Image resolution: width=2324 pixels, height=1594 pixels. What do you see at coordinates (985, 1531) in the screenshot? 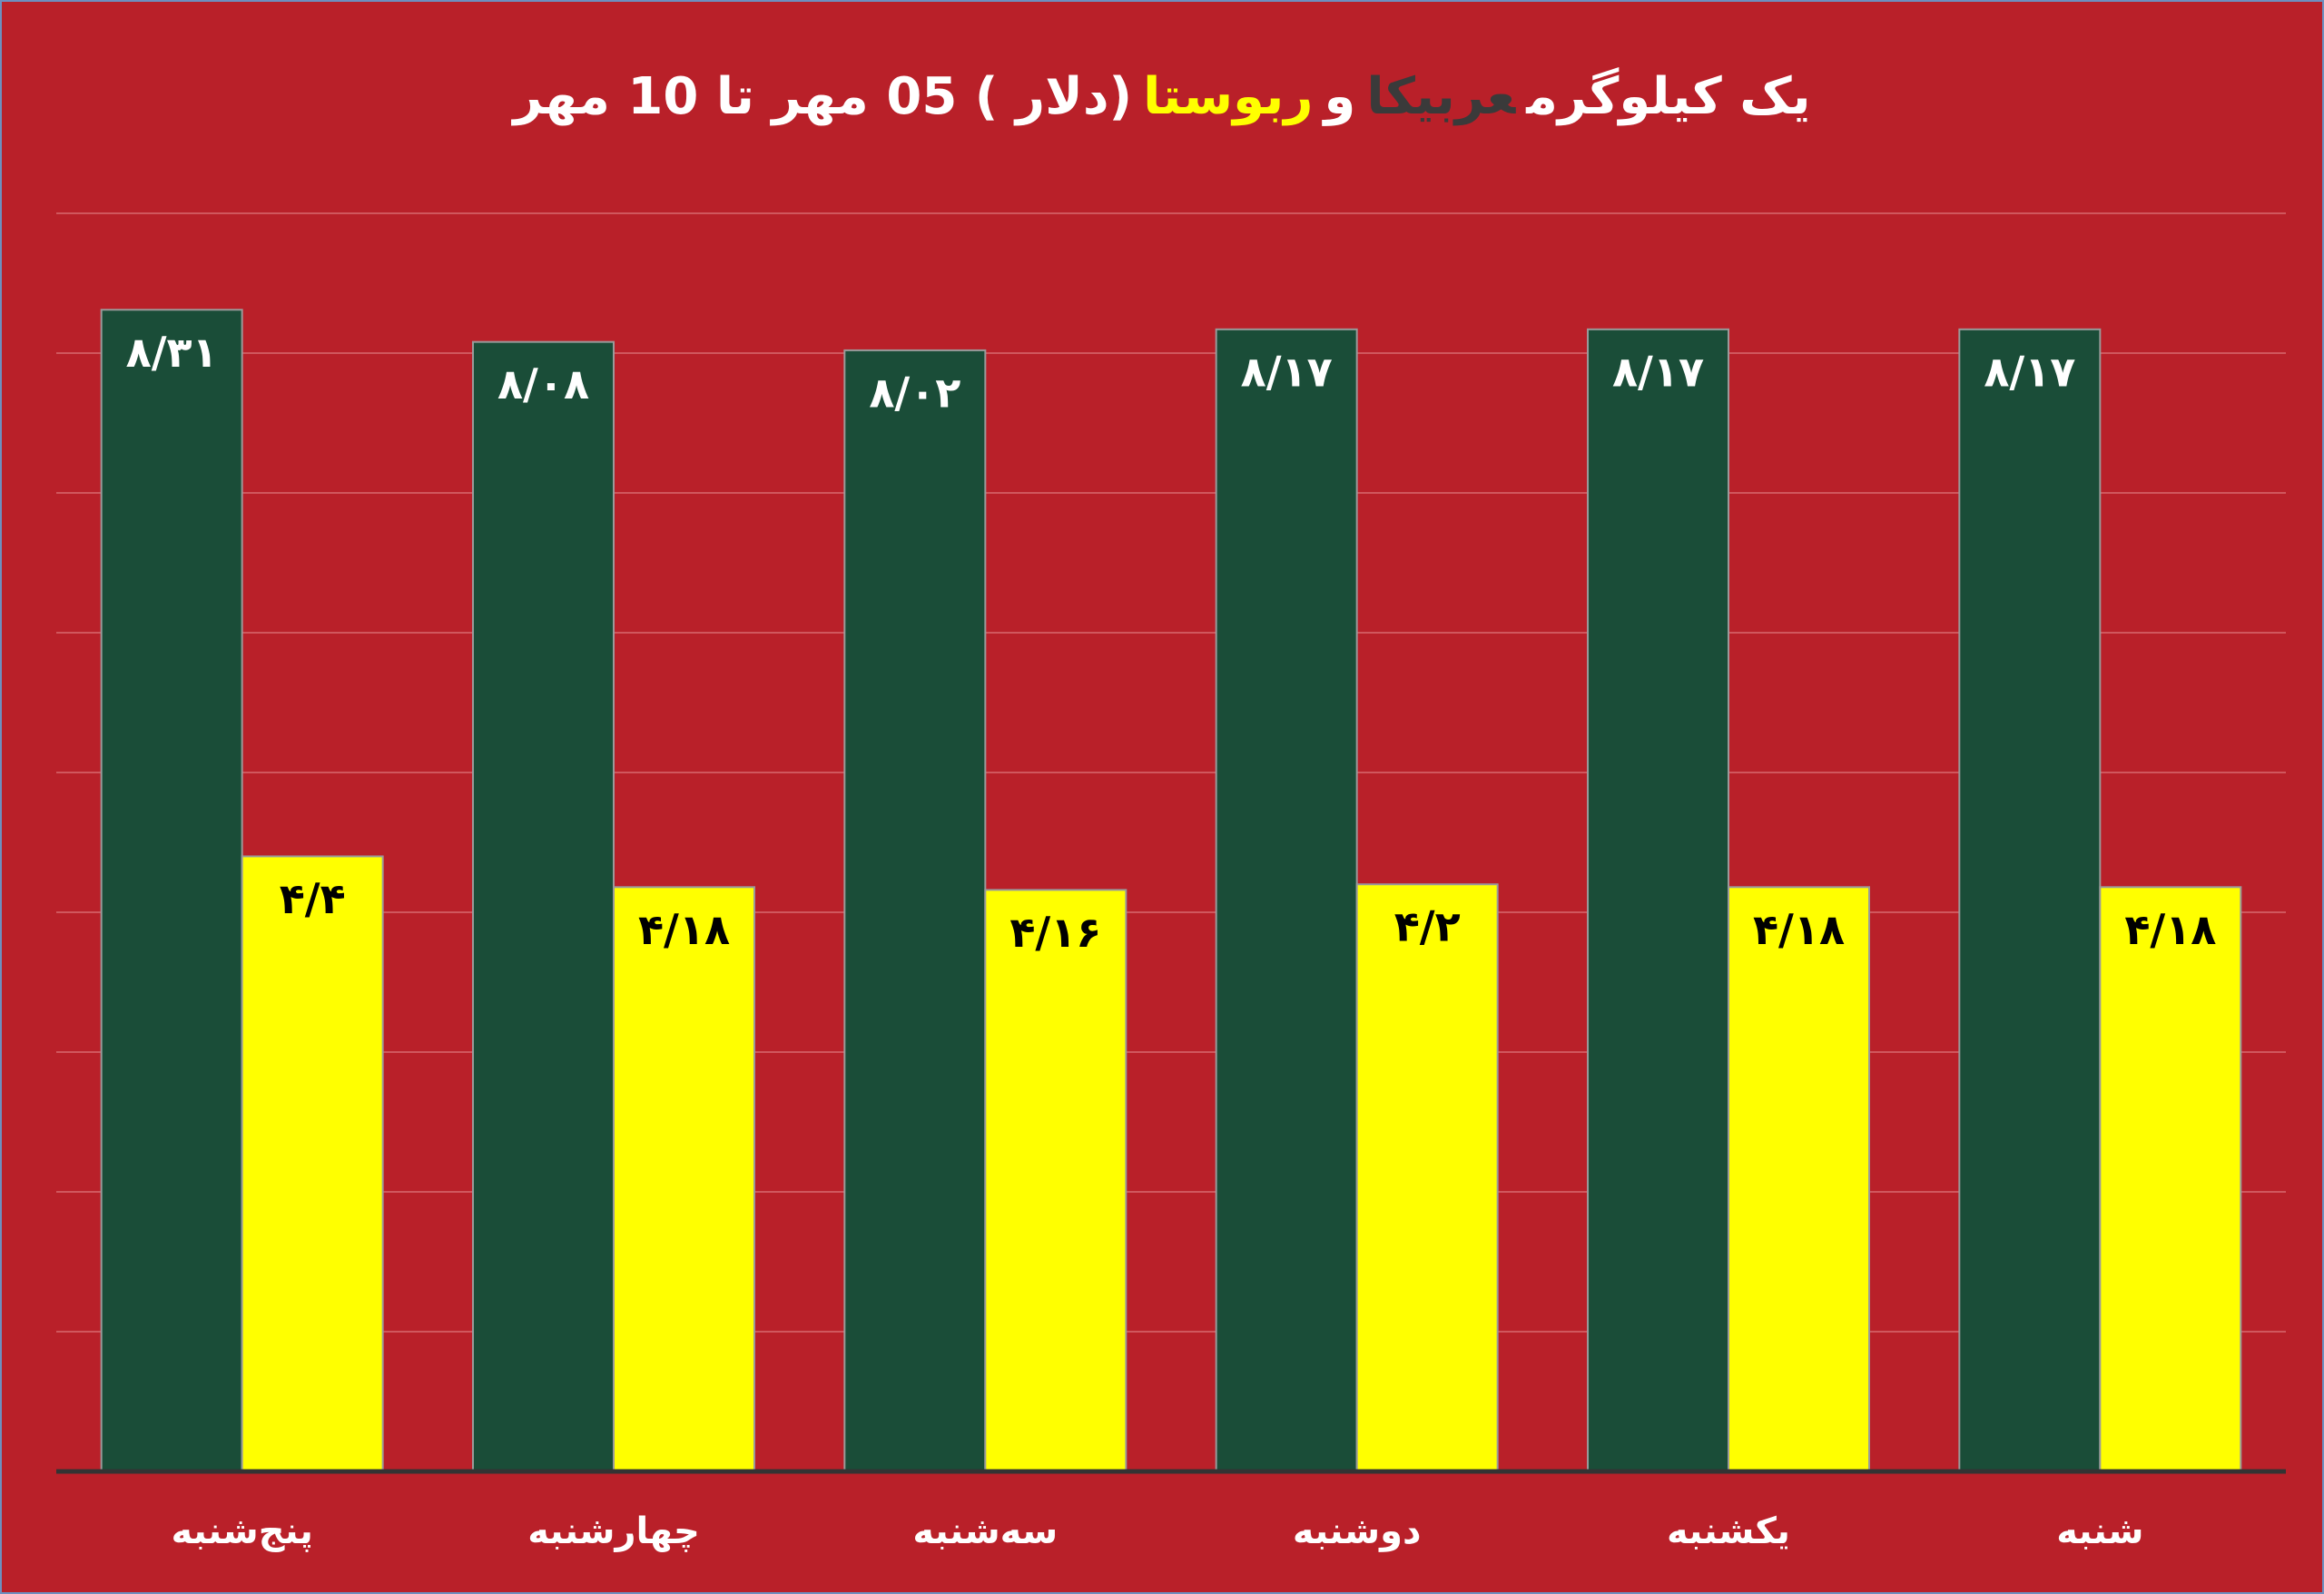
I see `x-tick-label: سه‌شنبه` at bounding box center [985, 1531].